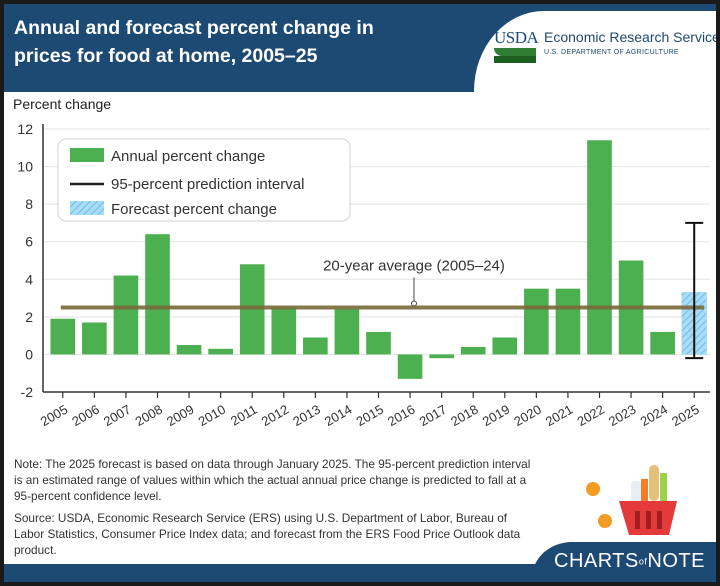 This screenshot has height=586, width=720. I want to click on average-leader-dot, so click(414, 303).